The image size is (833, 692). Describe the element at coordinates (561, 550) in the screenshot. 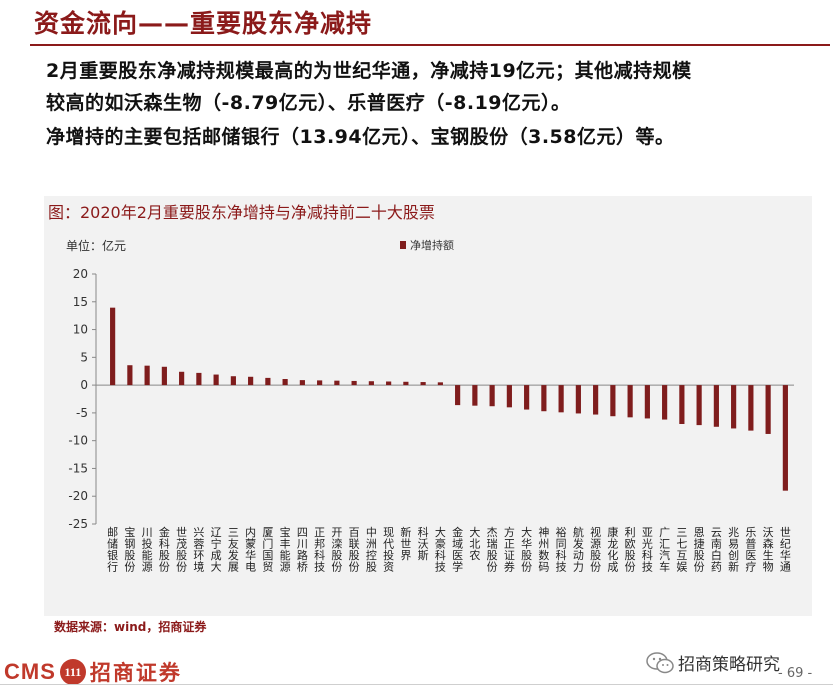

I see `x-tick-label: 裕同科技` at that location.